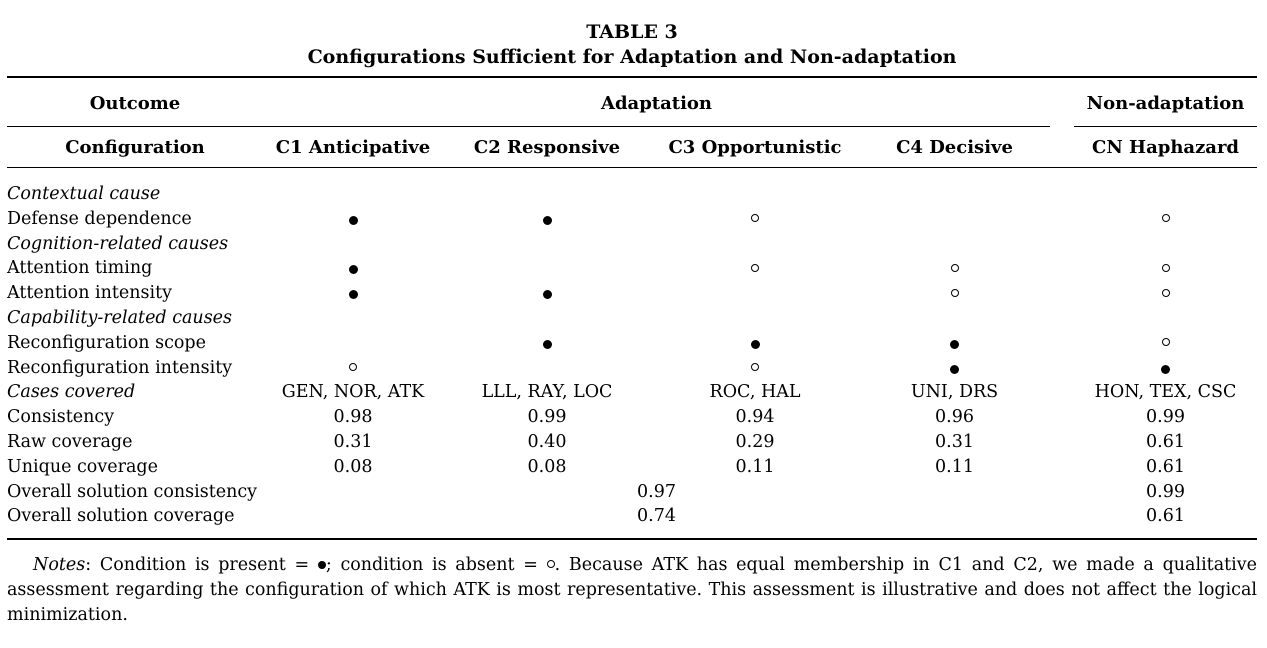 Image resolution: width=1267 pixels, height=648 pixels. What do you see at coordinates (632, 442) in the screenshot?
I see `raw-coverage-row: Raw coverage 0.31 0.40 0.29 0.31 0.61` at bounding box center [632, 442].